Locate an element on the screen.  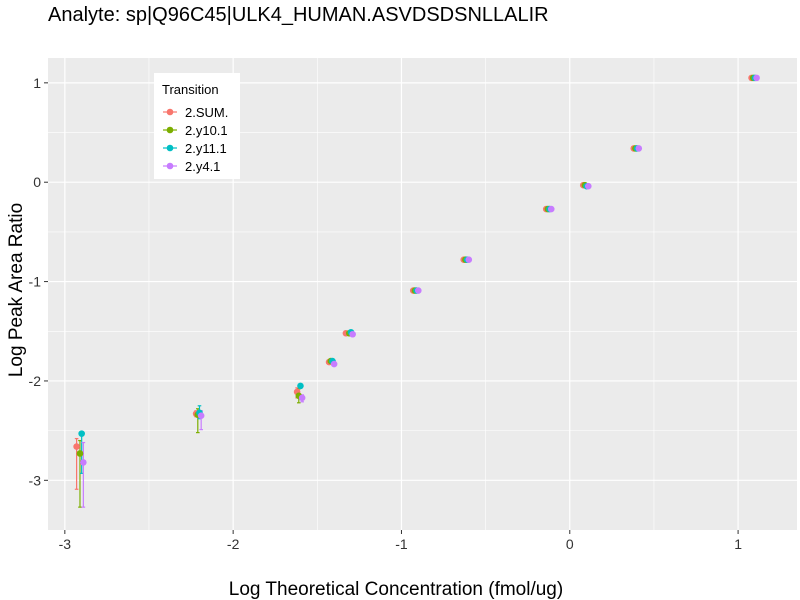
x-tick-label: 0 is located at coordinates (570, 544).